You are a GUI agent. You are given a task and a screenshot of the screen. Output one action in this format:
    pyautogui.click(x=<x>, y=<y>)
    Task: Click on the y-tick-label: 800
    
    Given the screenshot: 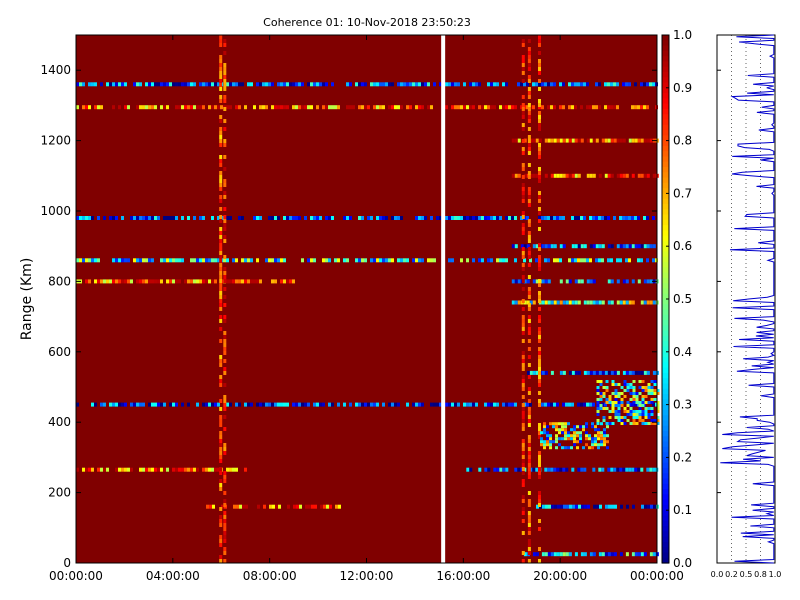 What is the action you would take?
    pyautogui.click(x=59, y=281)
    